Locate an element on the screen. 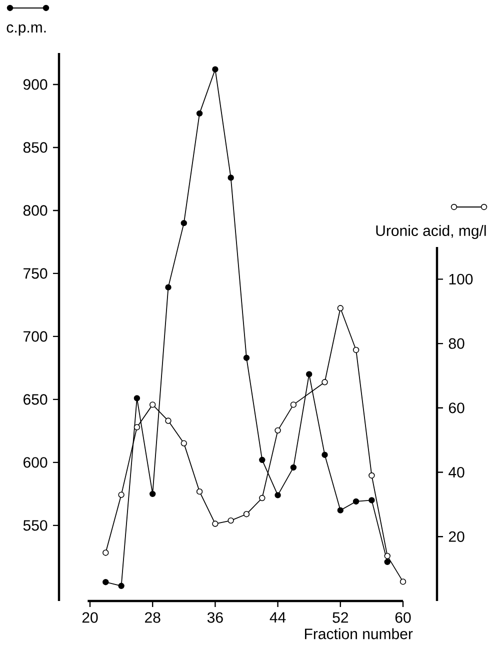  y-tick-label: 800 is located at coordinates (35, 210).